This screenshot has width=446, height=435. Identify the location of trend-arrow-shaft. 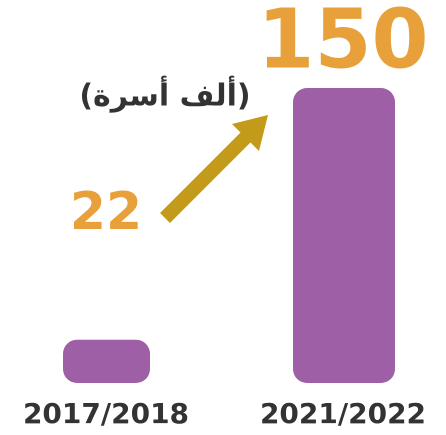
(206, 176).